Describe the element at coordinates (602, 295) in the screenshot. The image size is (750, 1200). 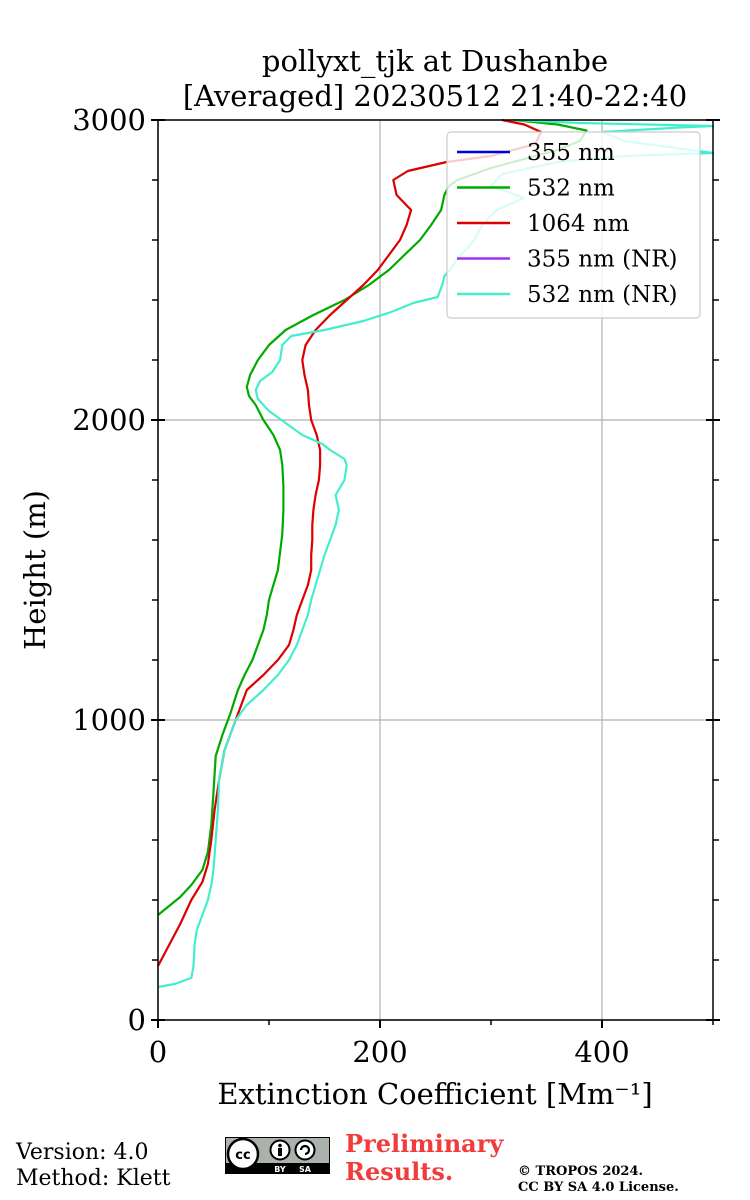
I see `legend-label: 532 nm (NR)` at that location.